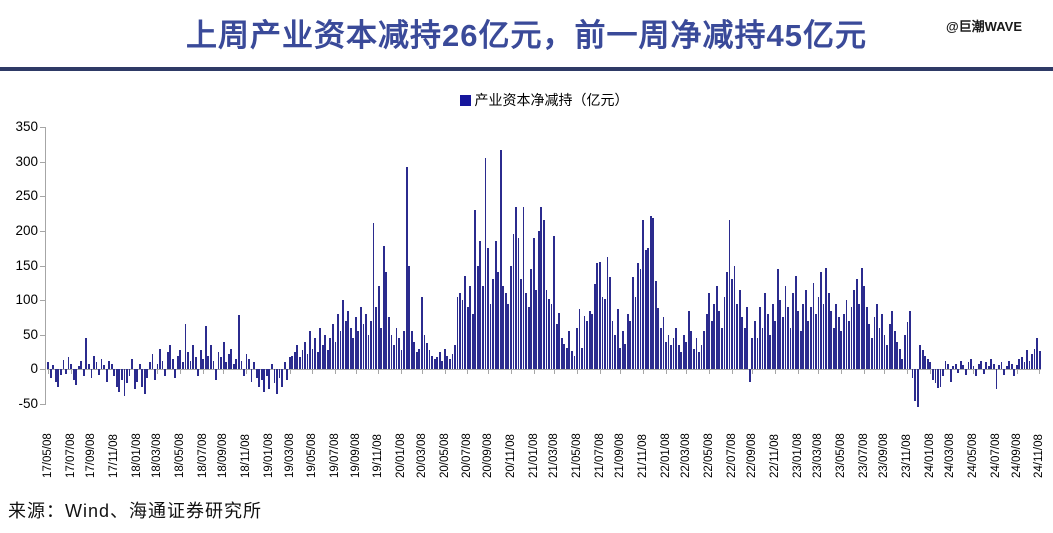 This screenshot has width=1053, height=533. I want to click on x-tick-label: 18/01/08, so click(136, 455).